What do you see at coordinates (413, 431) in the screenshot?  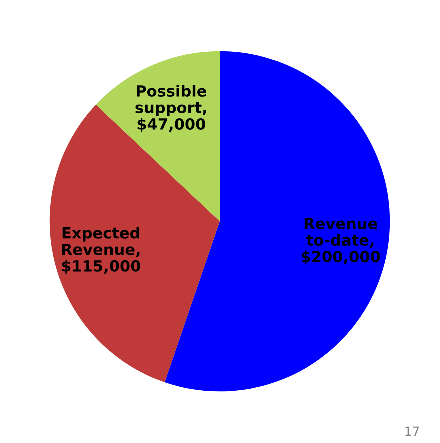 I see `text: 17` at bounding box center [413, 431].